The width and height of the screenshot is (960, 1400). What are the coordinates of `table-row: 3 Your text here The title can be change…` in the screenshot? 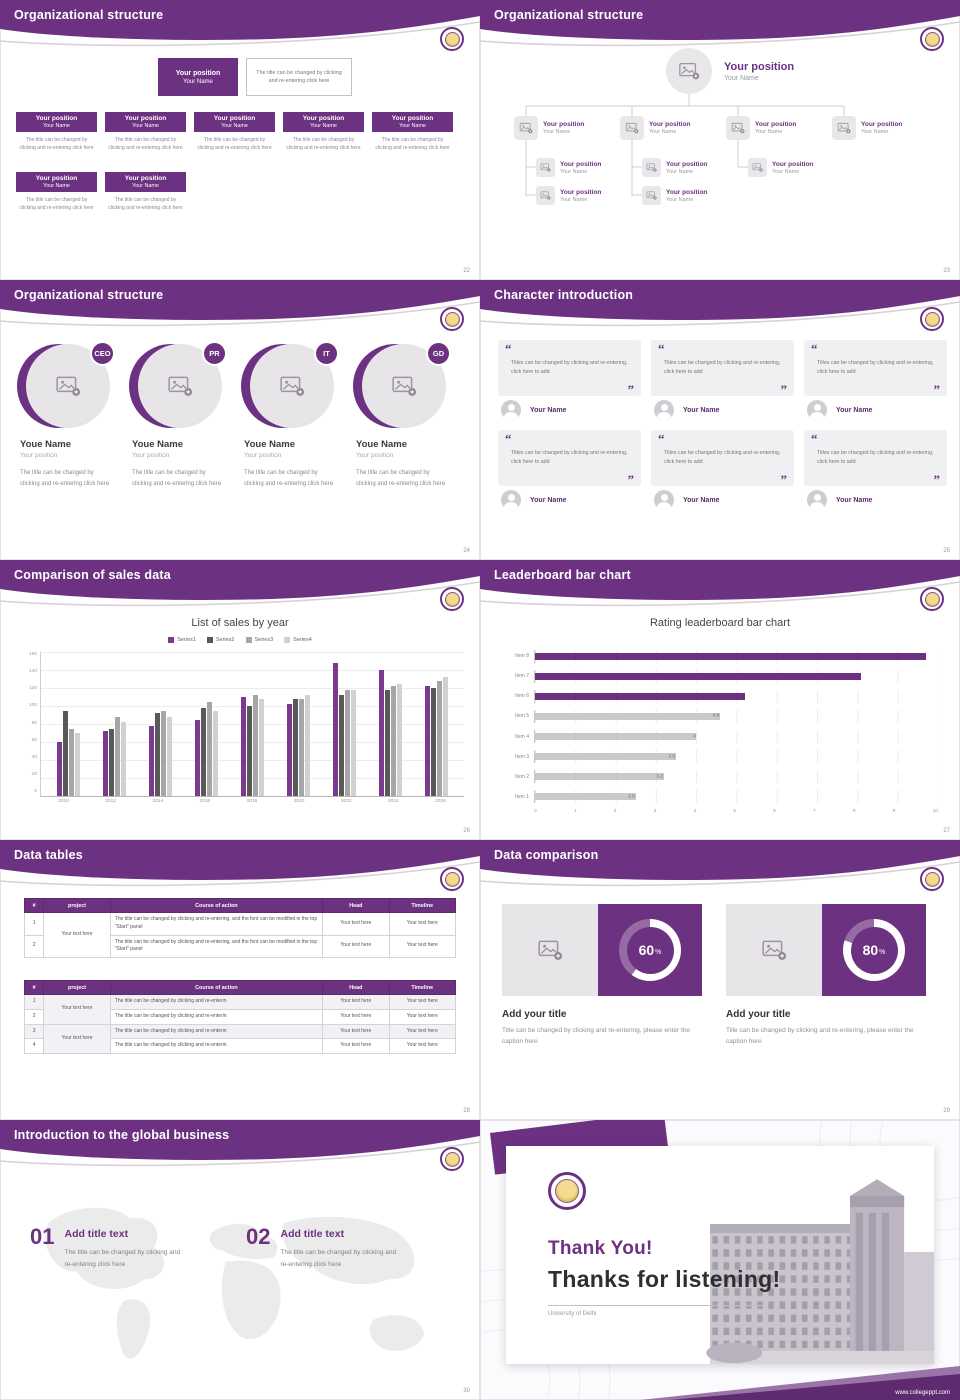 It's located at (240, 1038).